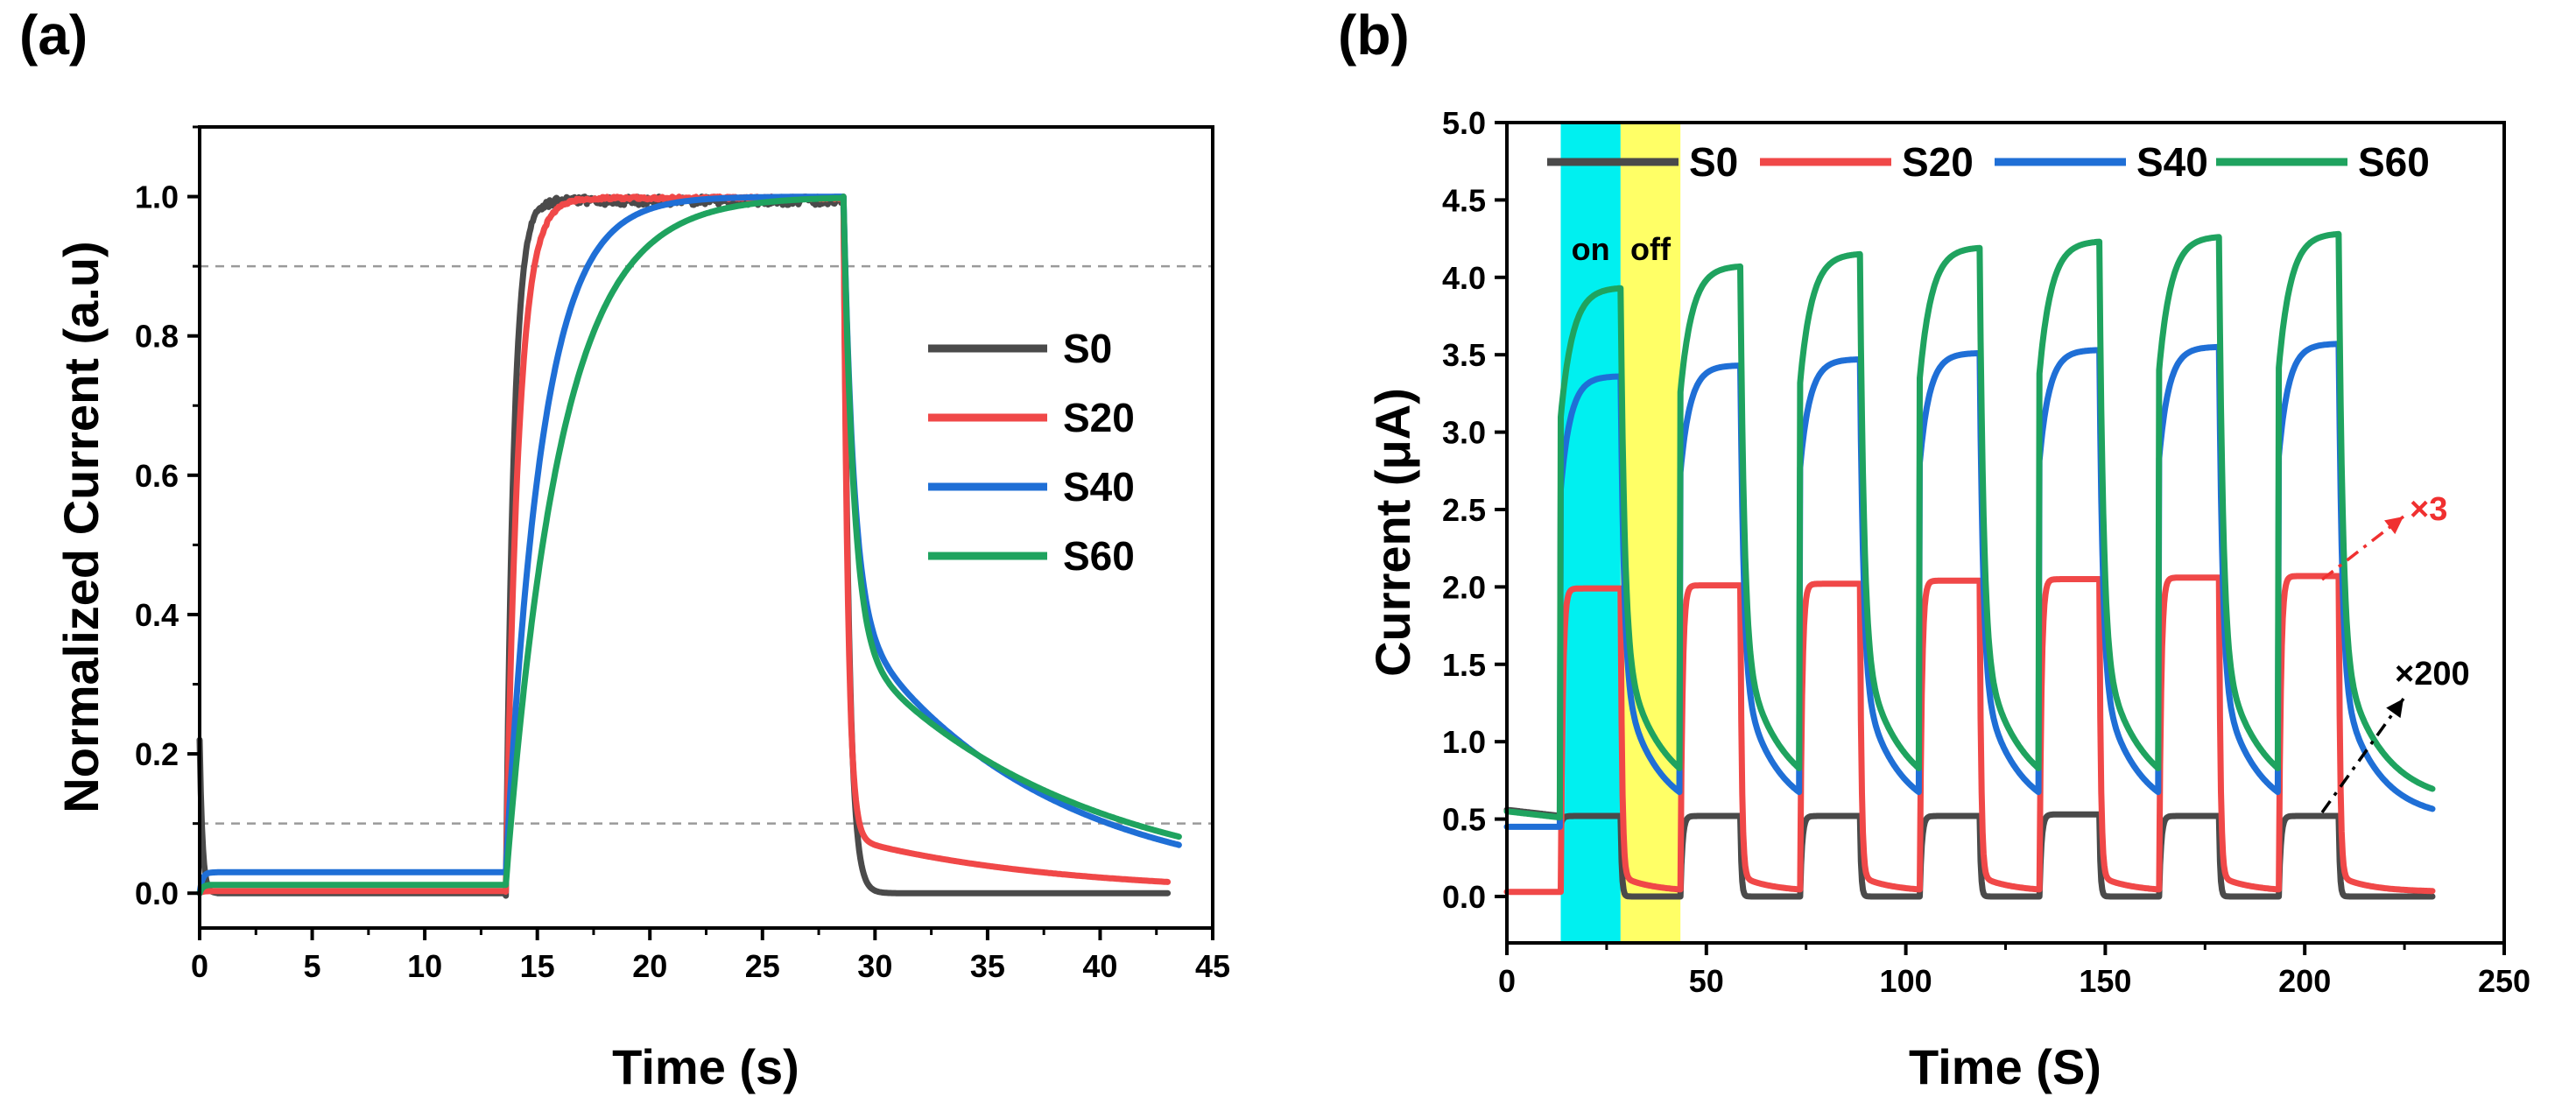  I want to click on panel-b-label: (b), so click(1374, 36).